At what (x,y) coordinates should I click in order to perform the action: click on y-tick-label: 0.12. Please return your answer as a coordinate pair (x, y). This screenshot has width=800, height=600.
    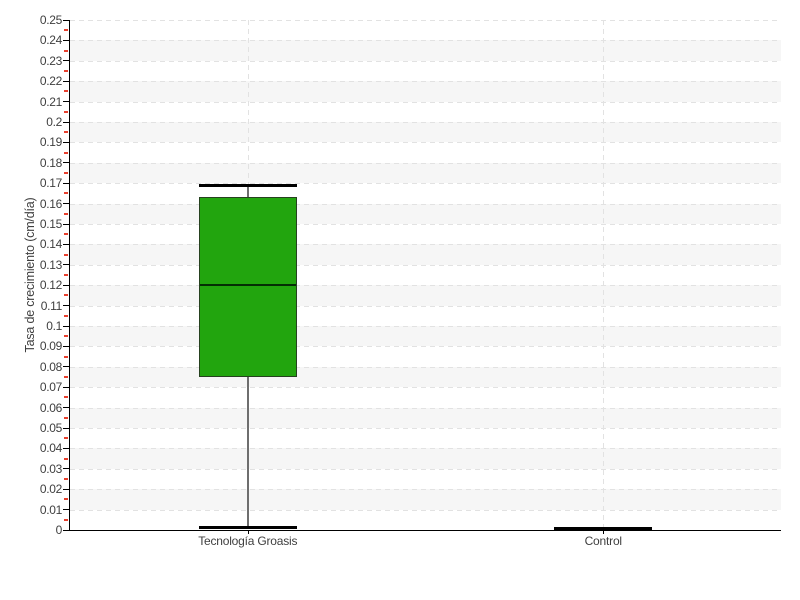
    Looking at the image, I should click on (50, 285).